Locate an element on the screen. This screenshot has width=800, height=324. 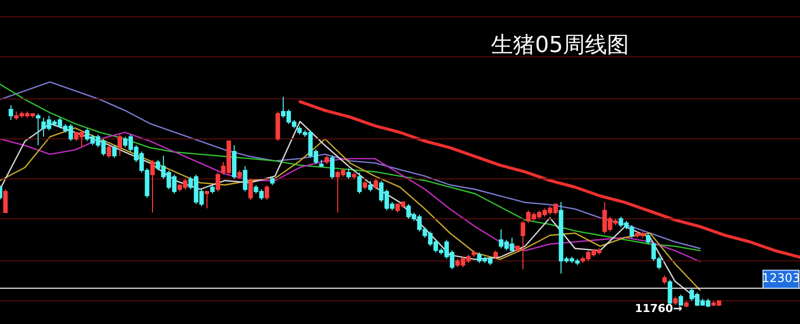
chart-title: 生猪05周线图 is located at coordinates (560, 45).